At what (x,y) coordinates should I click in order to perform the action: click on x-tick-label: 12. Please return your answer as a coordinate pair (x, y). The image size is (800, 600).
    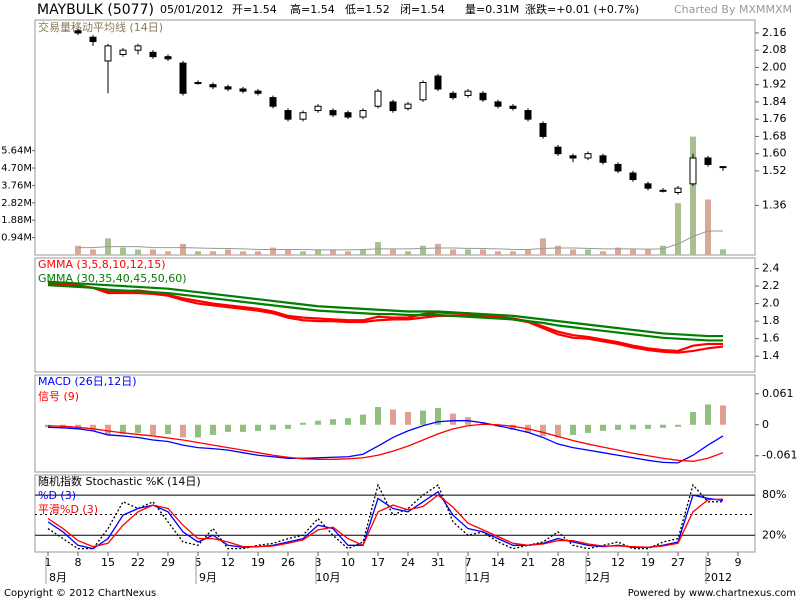
    Looking at the image, I should click on (618, 562).